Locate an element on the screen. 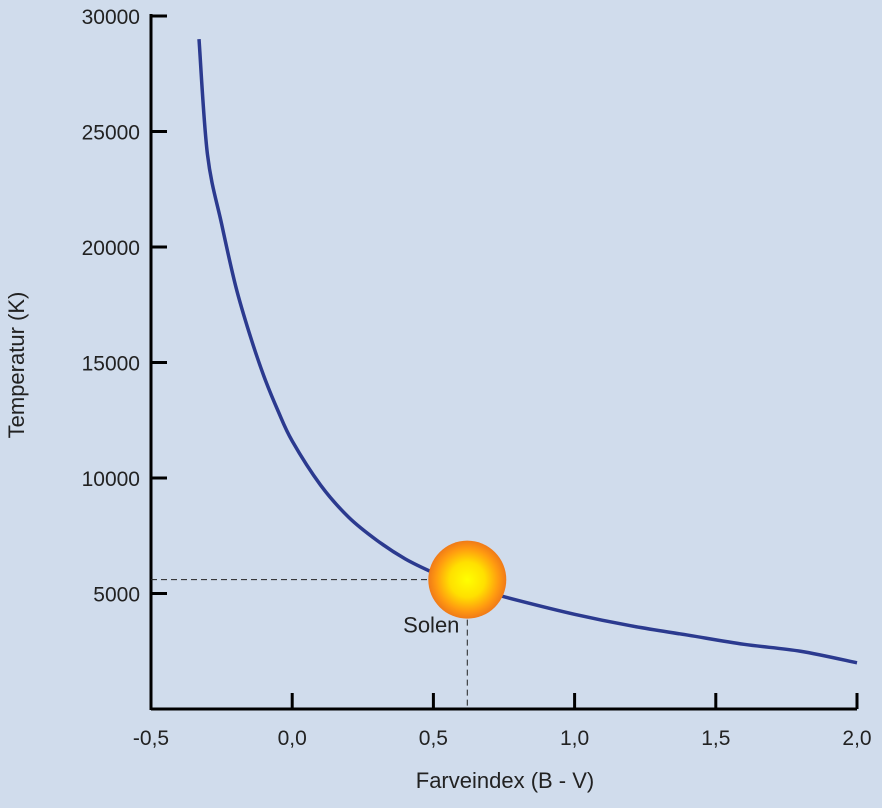 Image resolution: width=882 pixels, height=808 pixels. x-tick-label: 0,5 is located at coordinates (433, 738).